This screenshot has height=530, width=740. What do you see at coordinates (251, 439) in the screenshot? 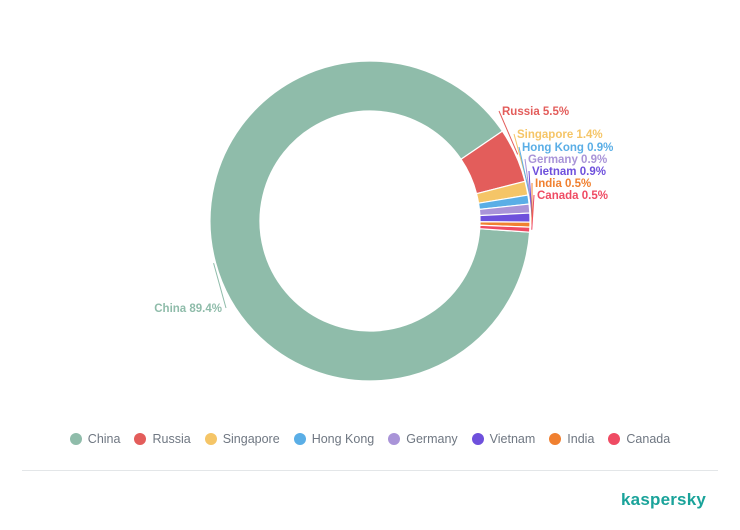
I see `legend-label: Singapore` at bounding box center [251, 439].